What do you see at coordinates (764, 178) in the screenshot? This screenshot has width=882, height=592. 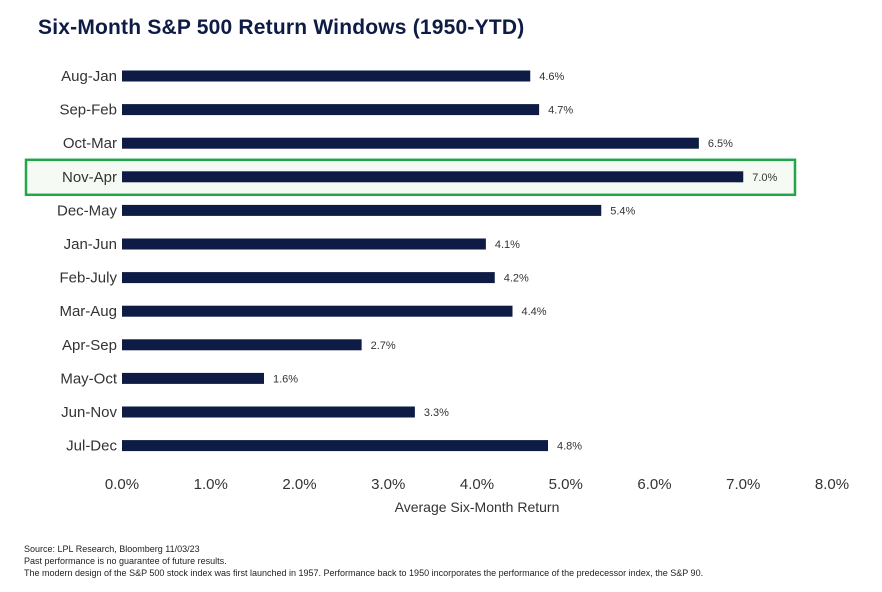 I see `value-label-nov-apr: 7.0%` at bounding box center [764, 178].